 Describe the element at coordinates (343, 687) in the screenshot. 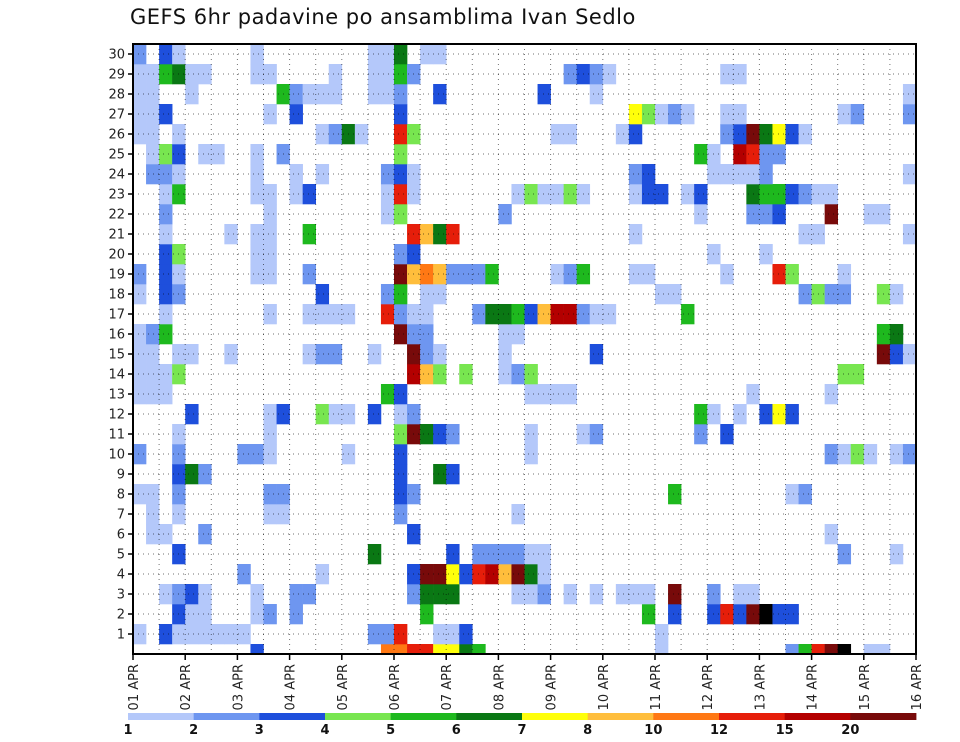

I see `x-tick-label: 05 APR` at that location.